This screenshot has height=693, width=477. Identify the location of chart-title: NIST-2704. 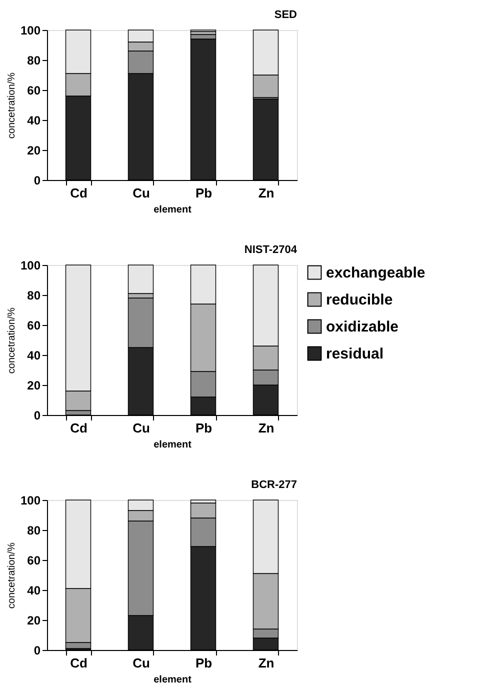
(271, 250).